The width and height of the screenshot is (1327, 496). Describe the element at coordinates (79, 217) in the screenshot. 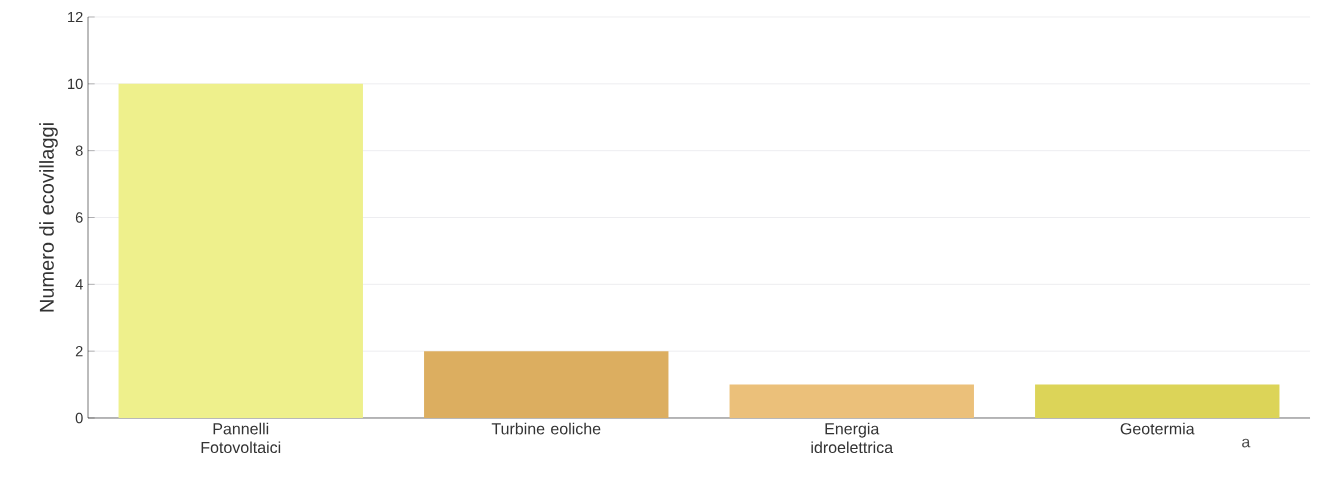

I see `y-tick-label: 6` at that location.